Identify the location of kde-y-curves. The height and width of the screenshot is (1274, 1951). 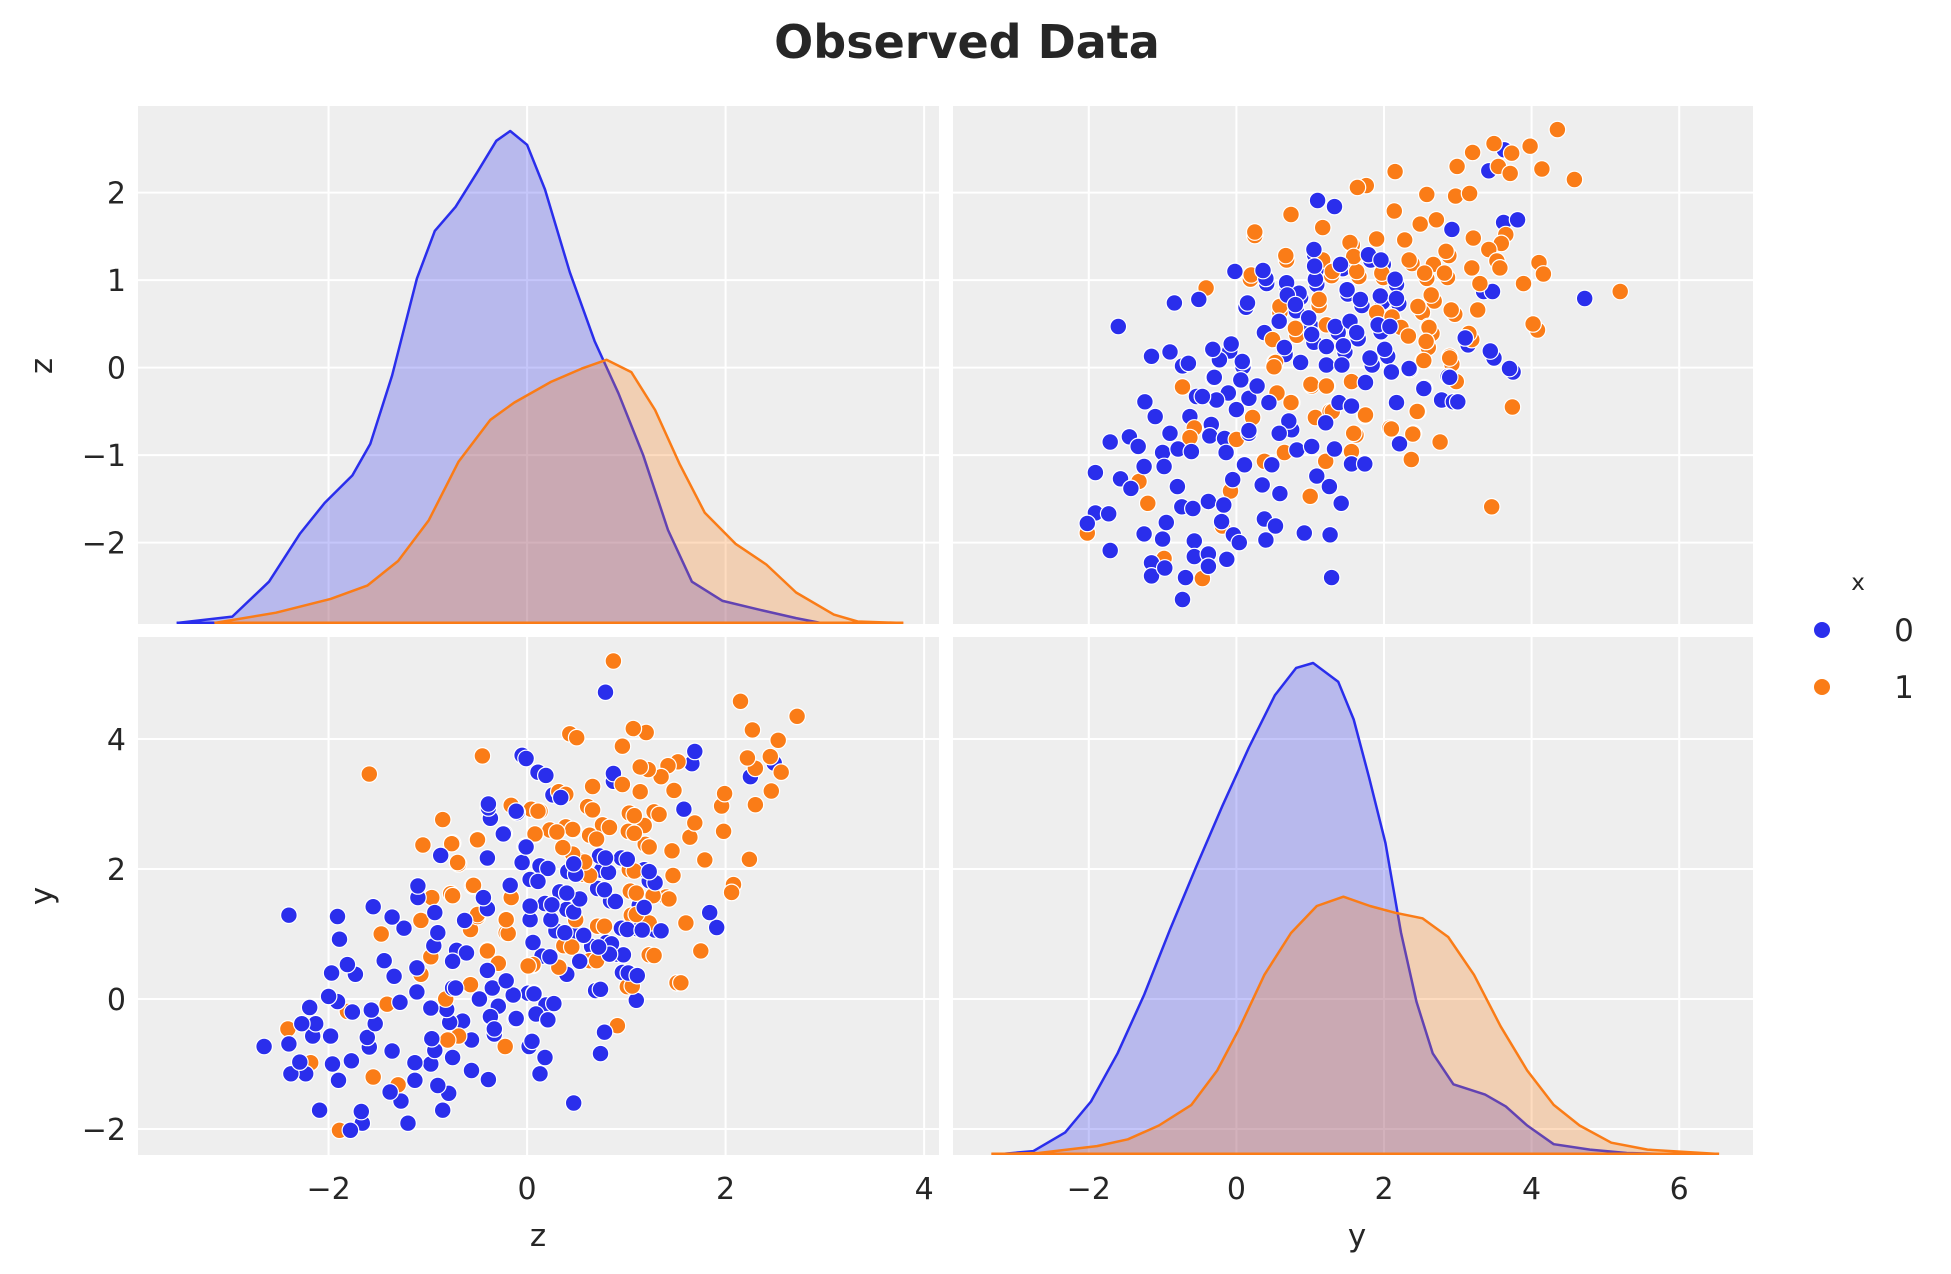
(1355, 908).